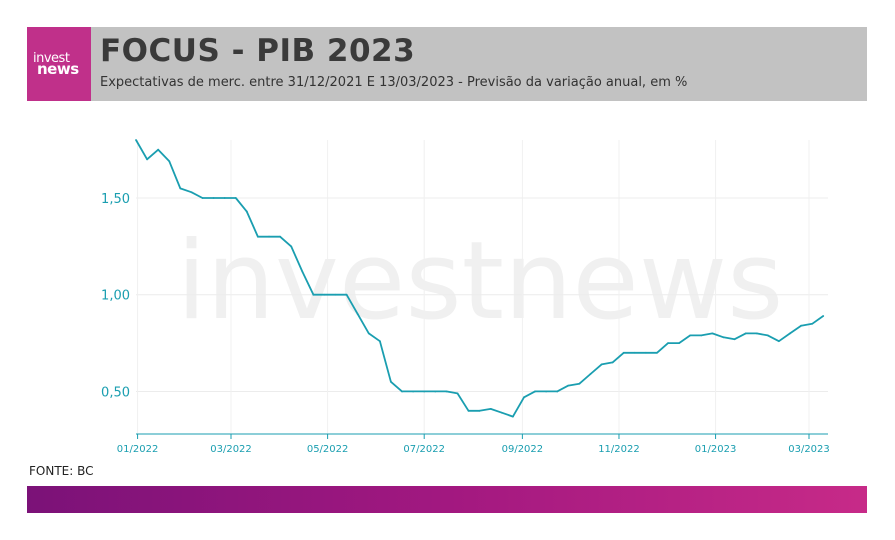  What do you see at coordinates (115, 296) in the screenshot?
I see `y-tick-label: 1,00` at bounding box center [115, 296].